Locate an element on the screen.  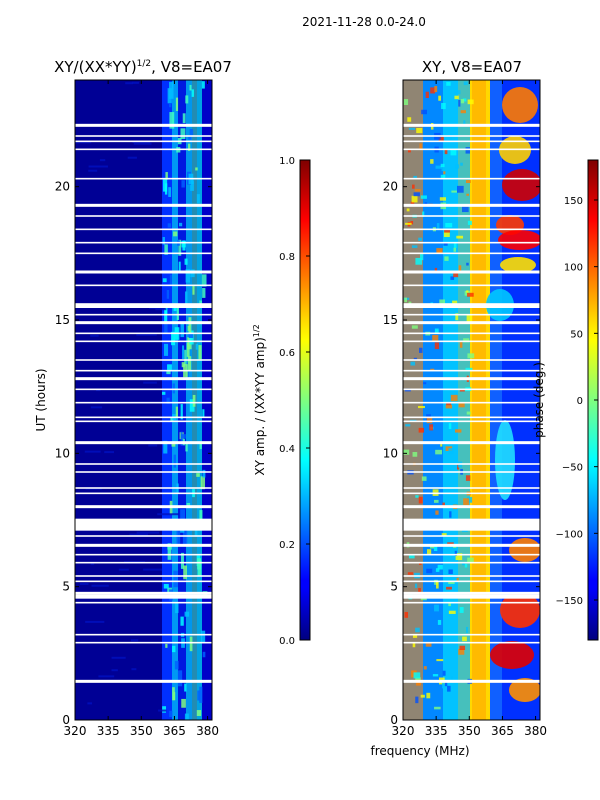
amplitude-y-tick-label: 5 is located at coordinates (66, 587).